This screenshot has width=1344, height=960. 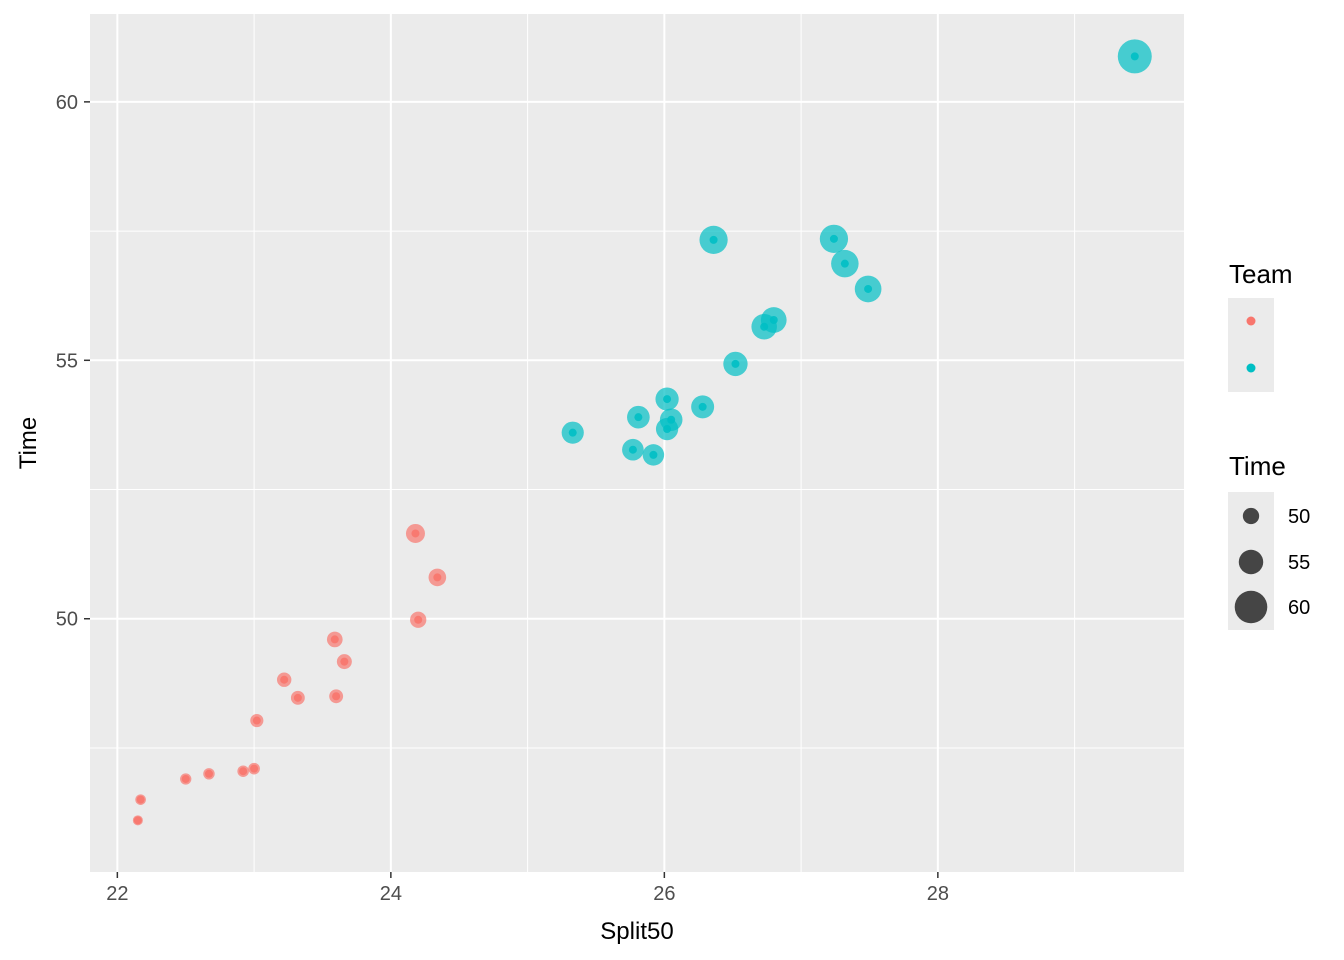 I want to click on x-tick-label: 26, so click(x=664, y=894).